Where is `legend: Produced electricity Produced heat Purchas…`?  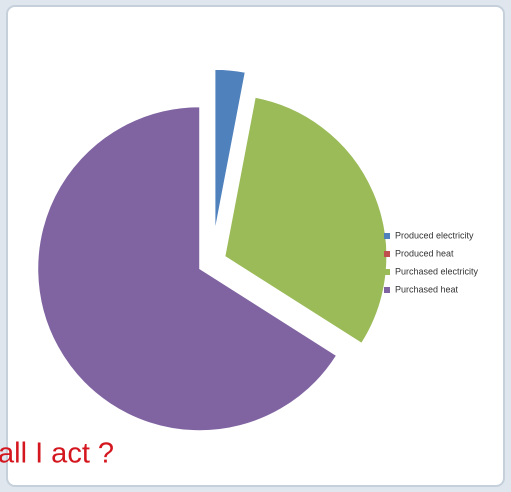 legend: Produced electricity Produced heat Purchas… is located at coordinates (431, 262).